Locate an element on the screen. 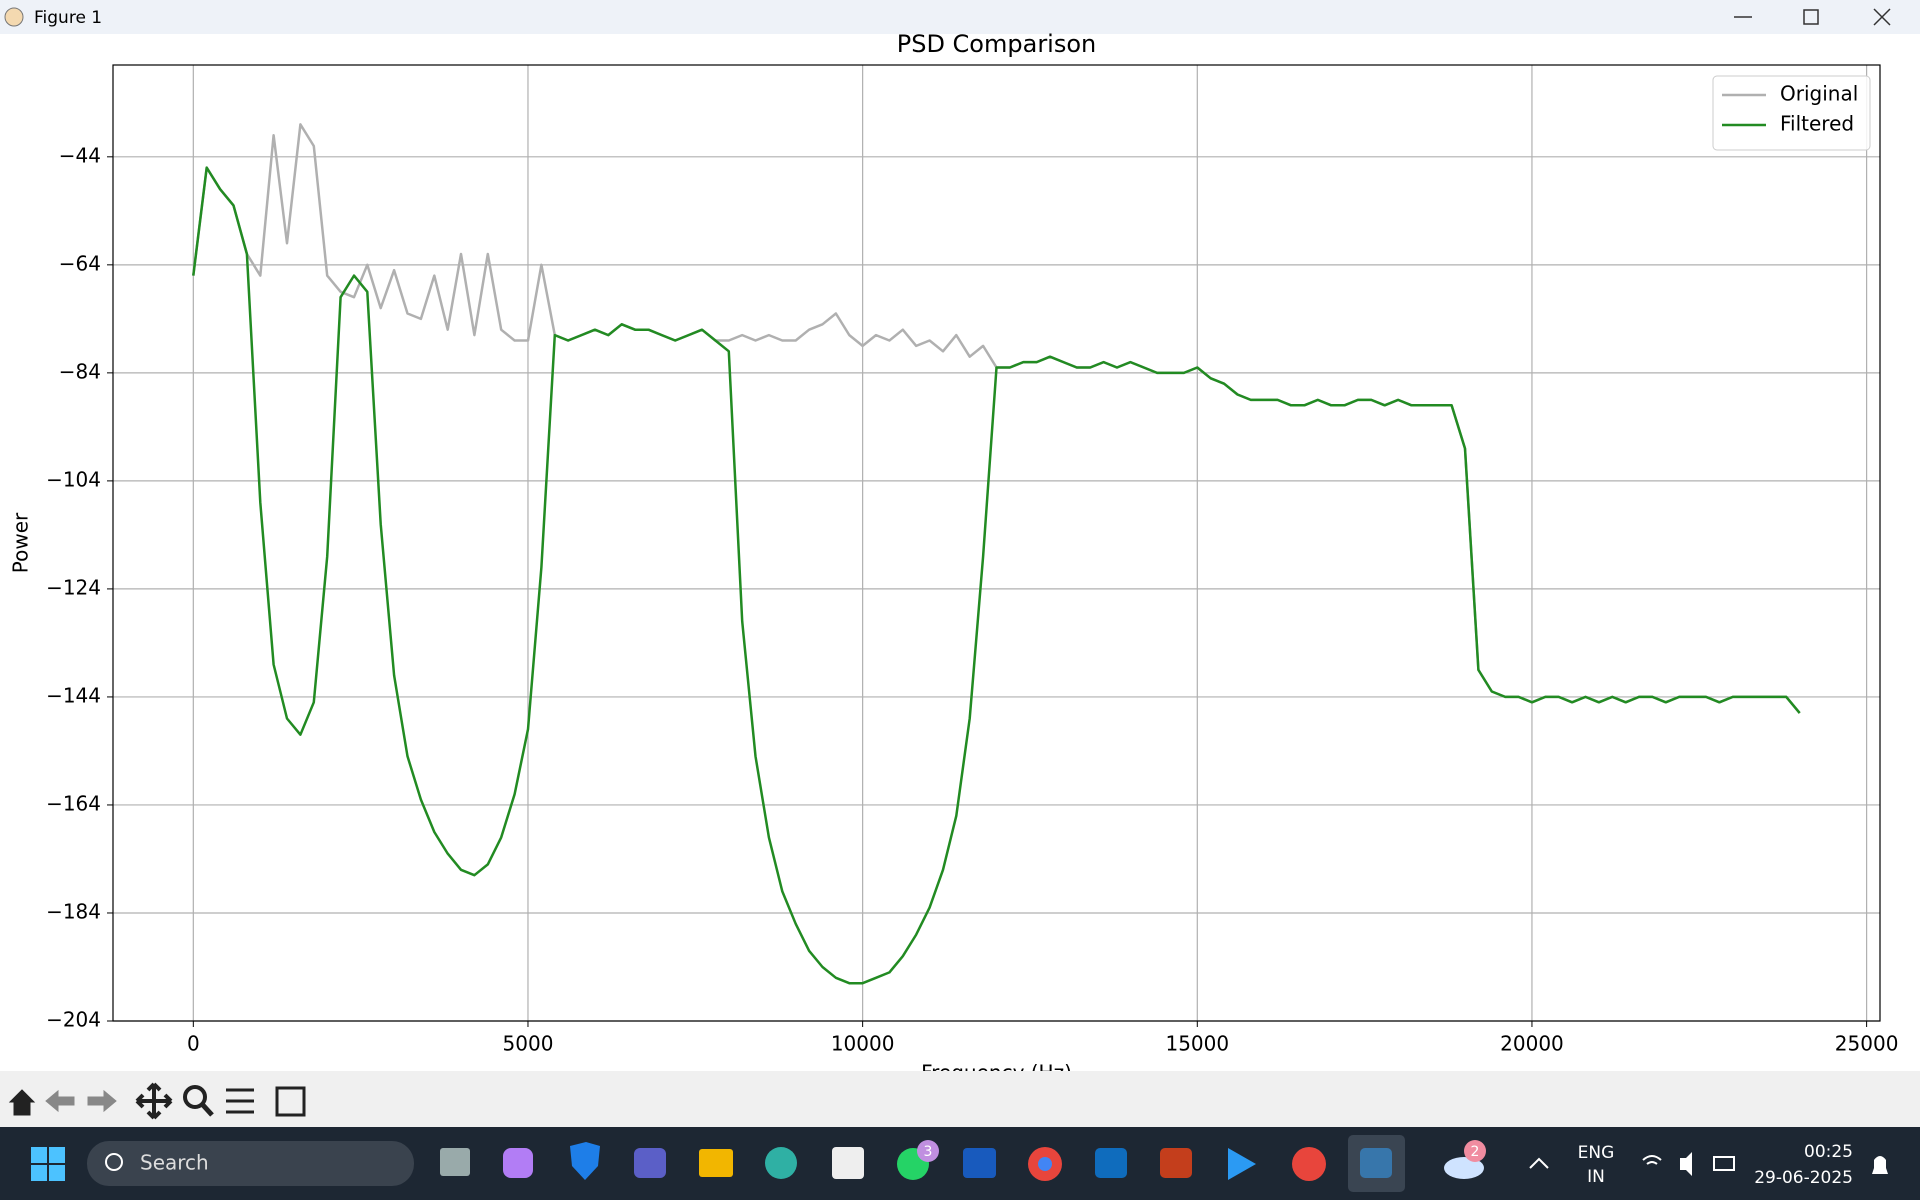 This screenshot has height=1200, width=1920. notifications is located at coordinates (1880, 1165).